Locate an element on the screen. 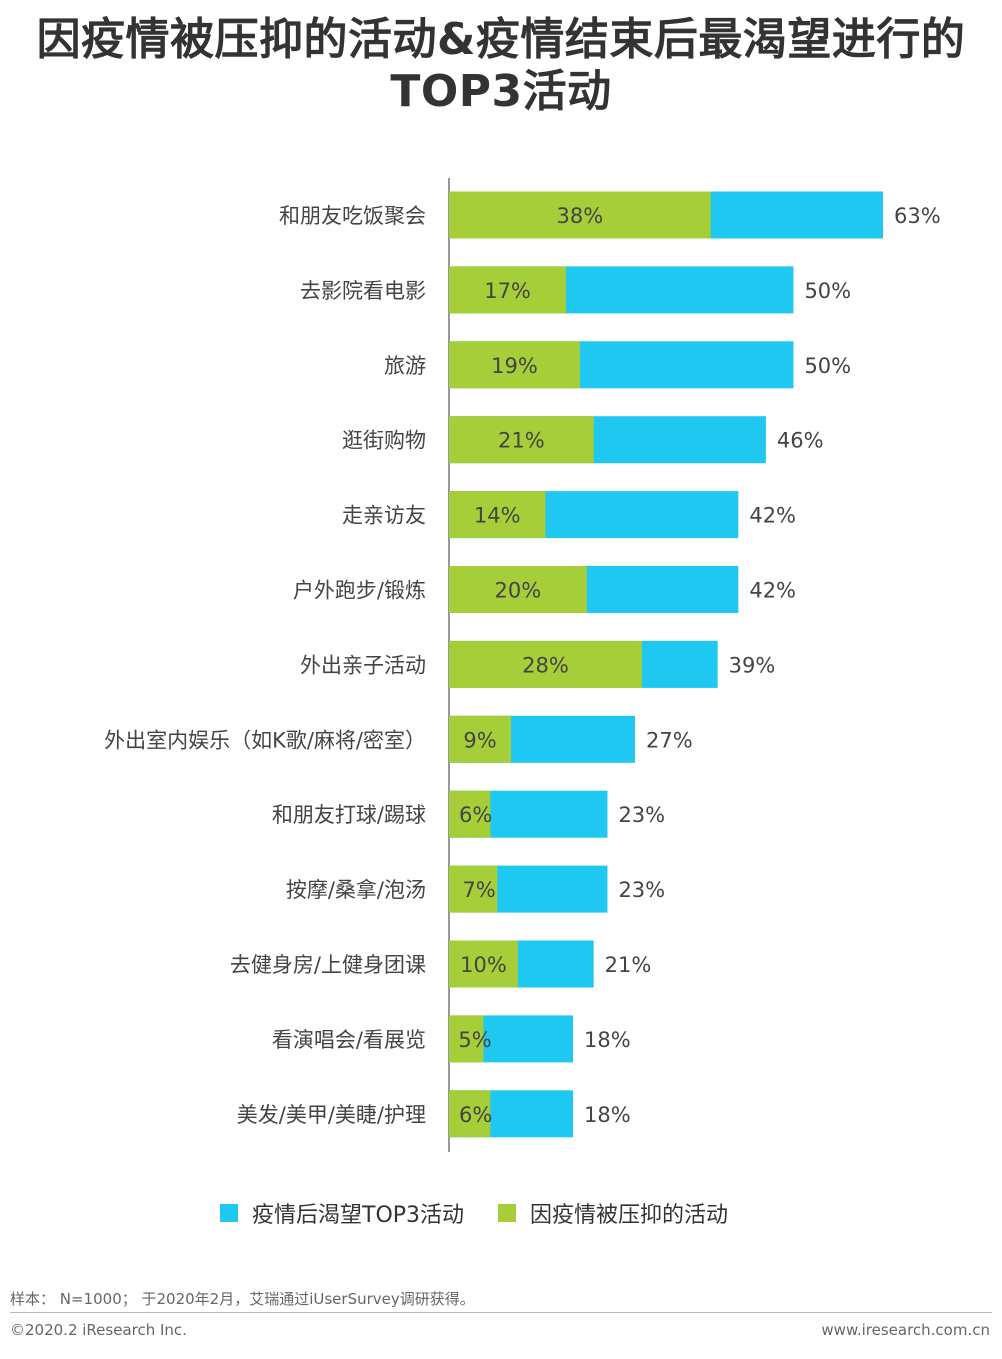 This screenshot has height=1359, width=1002. category-label: 和朋友吃饭聚会 is located at coordinates (352, 216).